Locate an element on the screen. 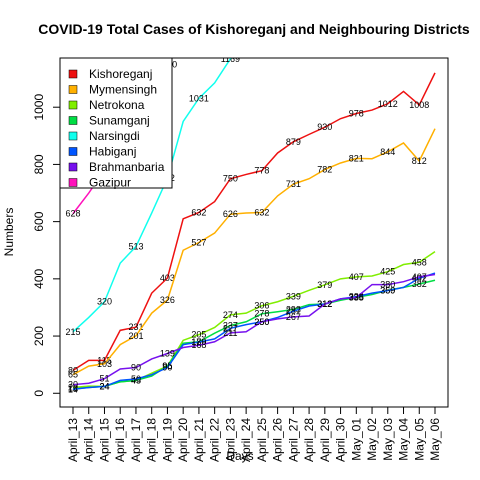 The width and height of the screenshot is (480, 480). data-label: 20 is located at coordinates (73, 388).